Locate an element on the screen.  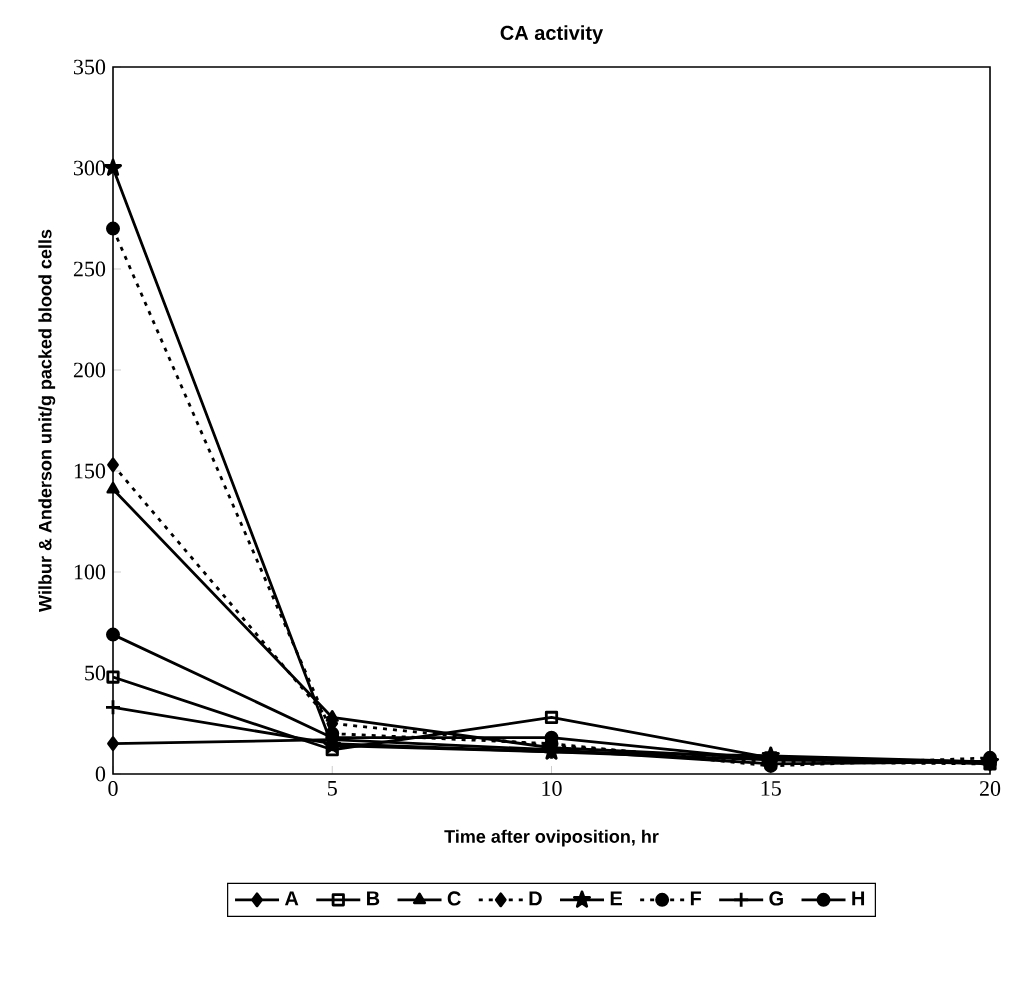
legend-label: D is located at coordinates (535, 898).